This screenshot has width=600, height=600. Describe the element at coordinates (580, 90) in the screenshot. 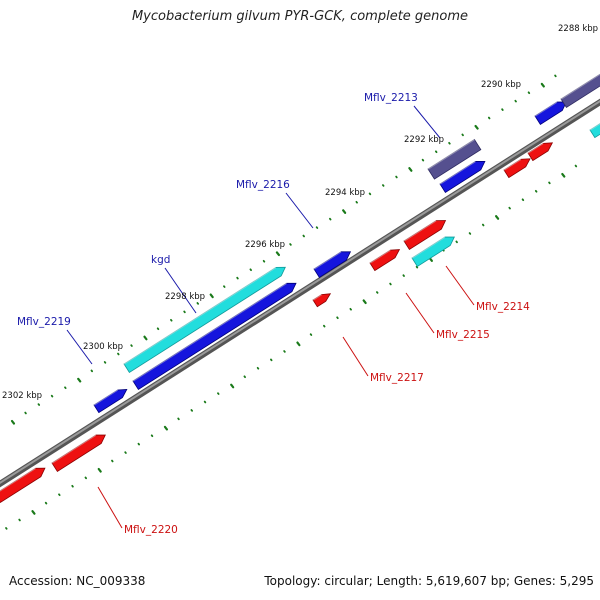

I see `gene-block-other` at that location.